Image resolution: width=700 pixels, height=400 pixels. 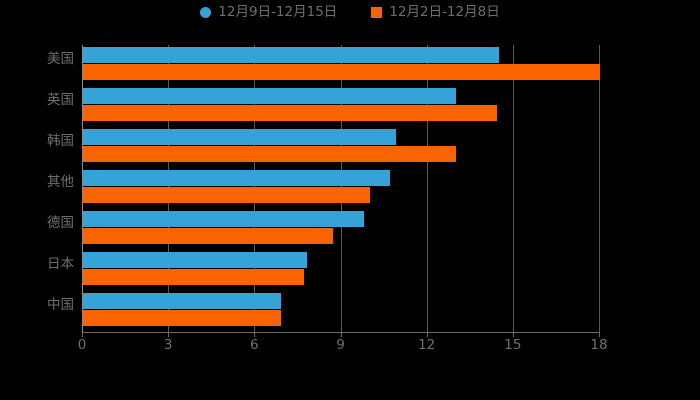 I want to click on y-axis-label: 中国, so click(x=60, y=304).